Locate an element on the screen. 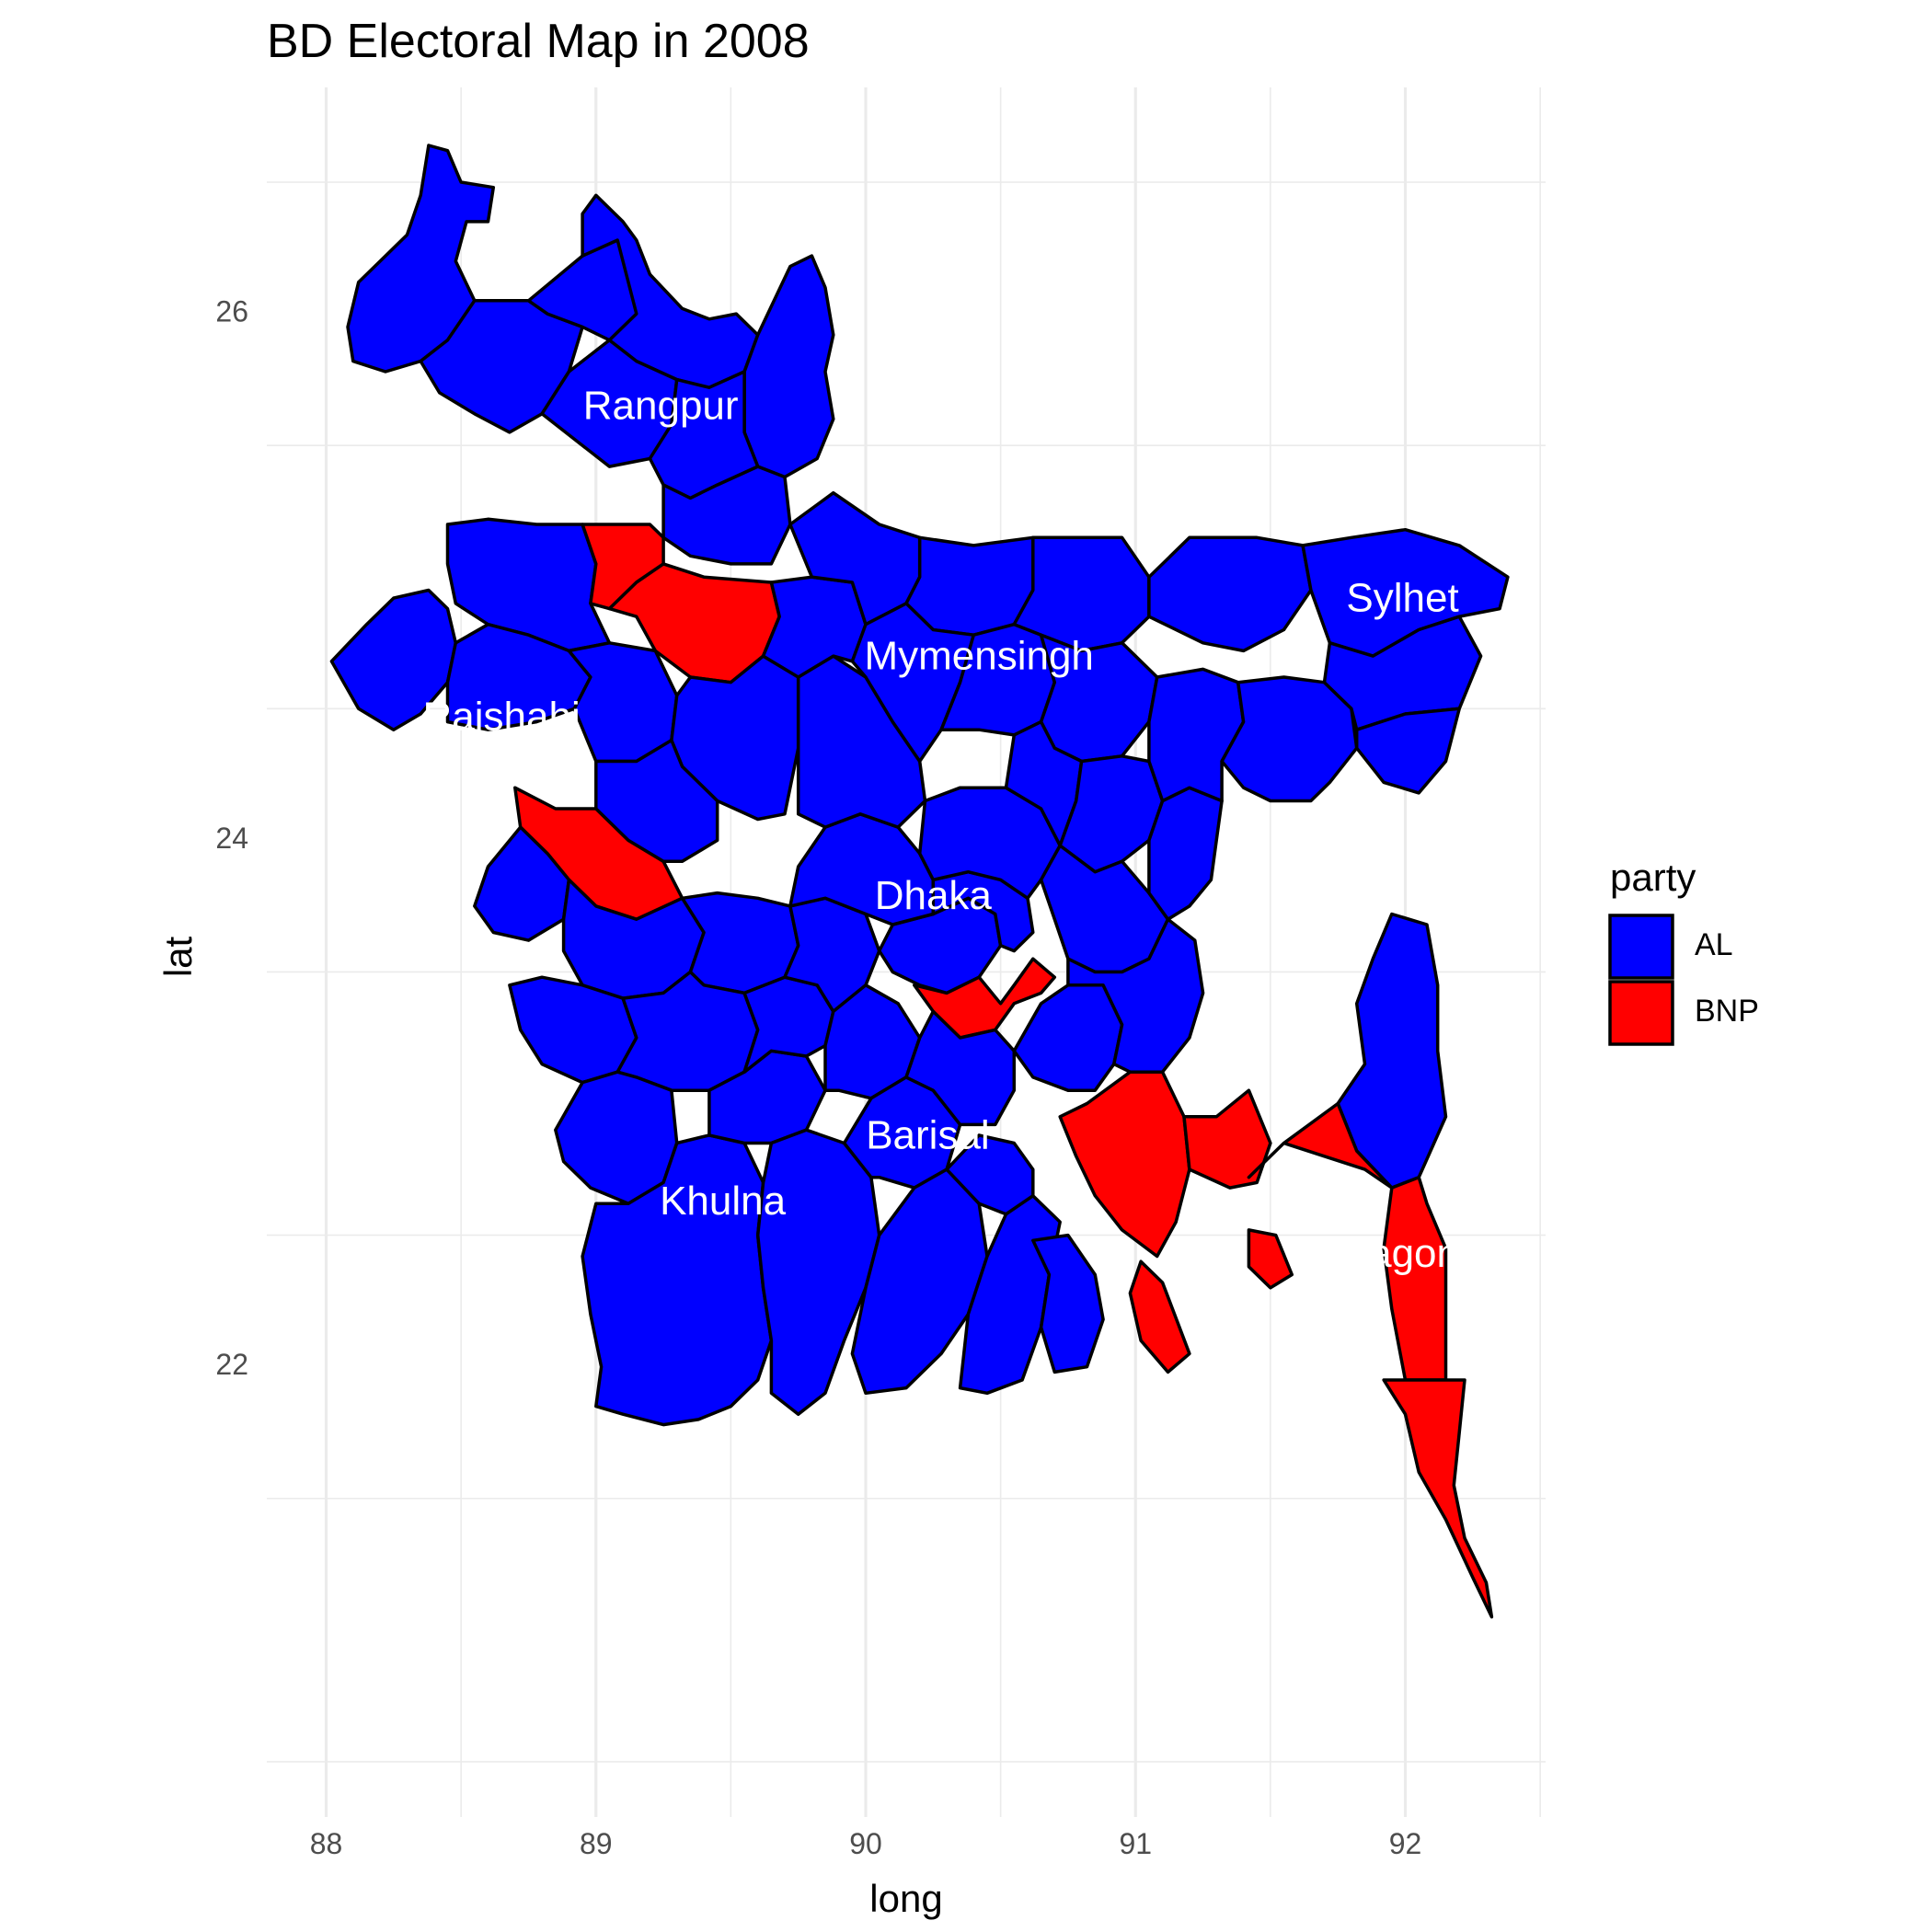  y-tick-label: 22 is located at coordinates (231, 1364).